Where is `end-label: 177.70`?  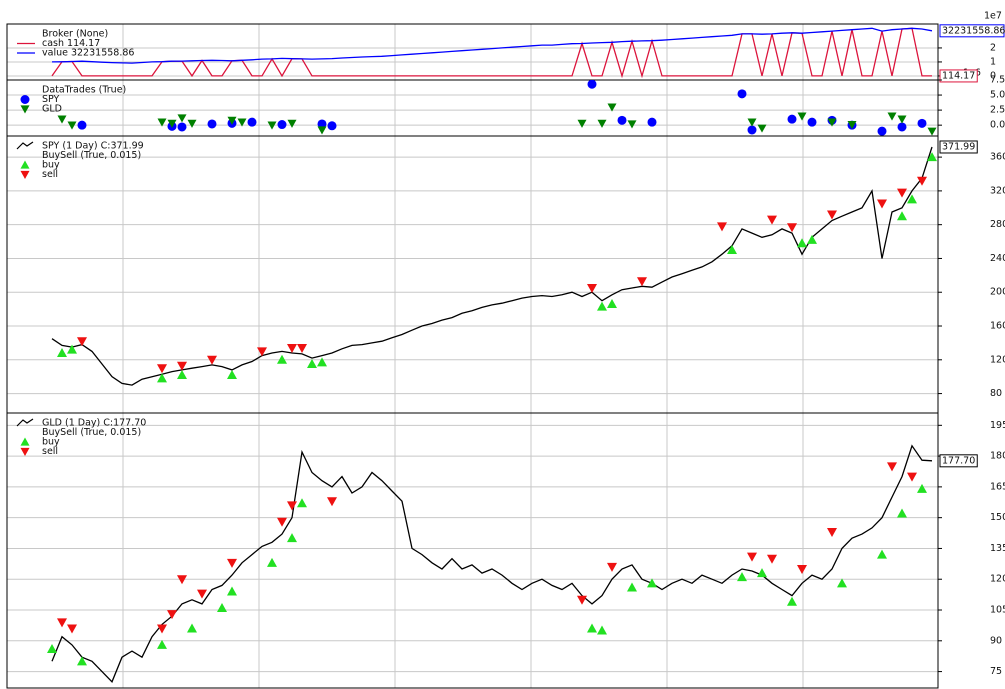
end-label: 177.70 is located at coordinates (958, 460).